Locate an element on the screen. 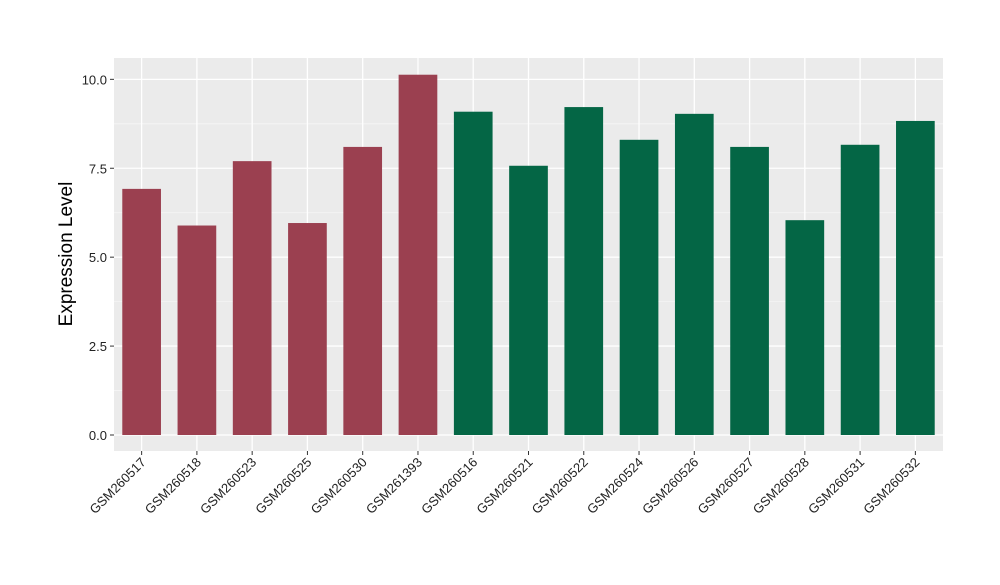  bar-gsm260531 is located at coordinates (860, 289).